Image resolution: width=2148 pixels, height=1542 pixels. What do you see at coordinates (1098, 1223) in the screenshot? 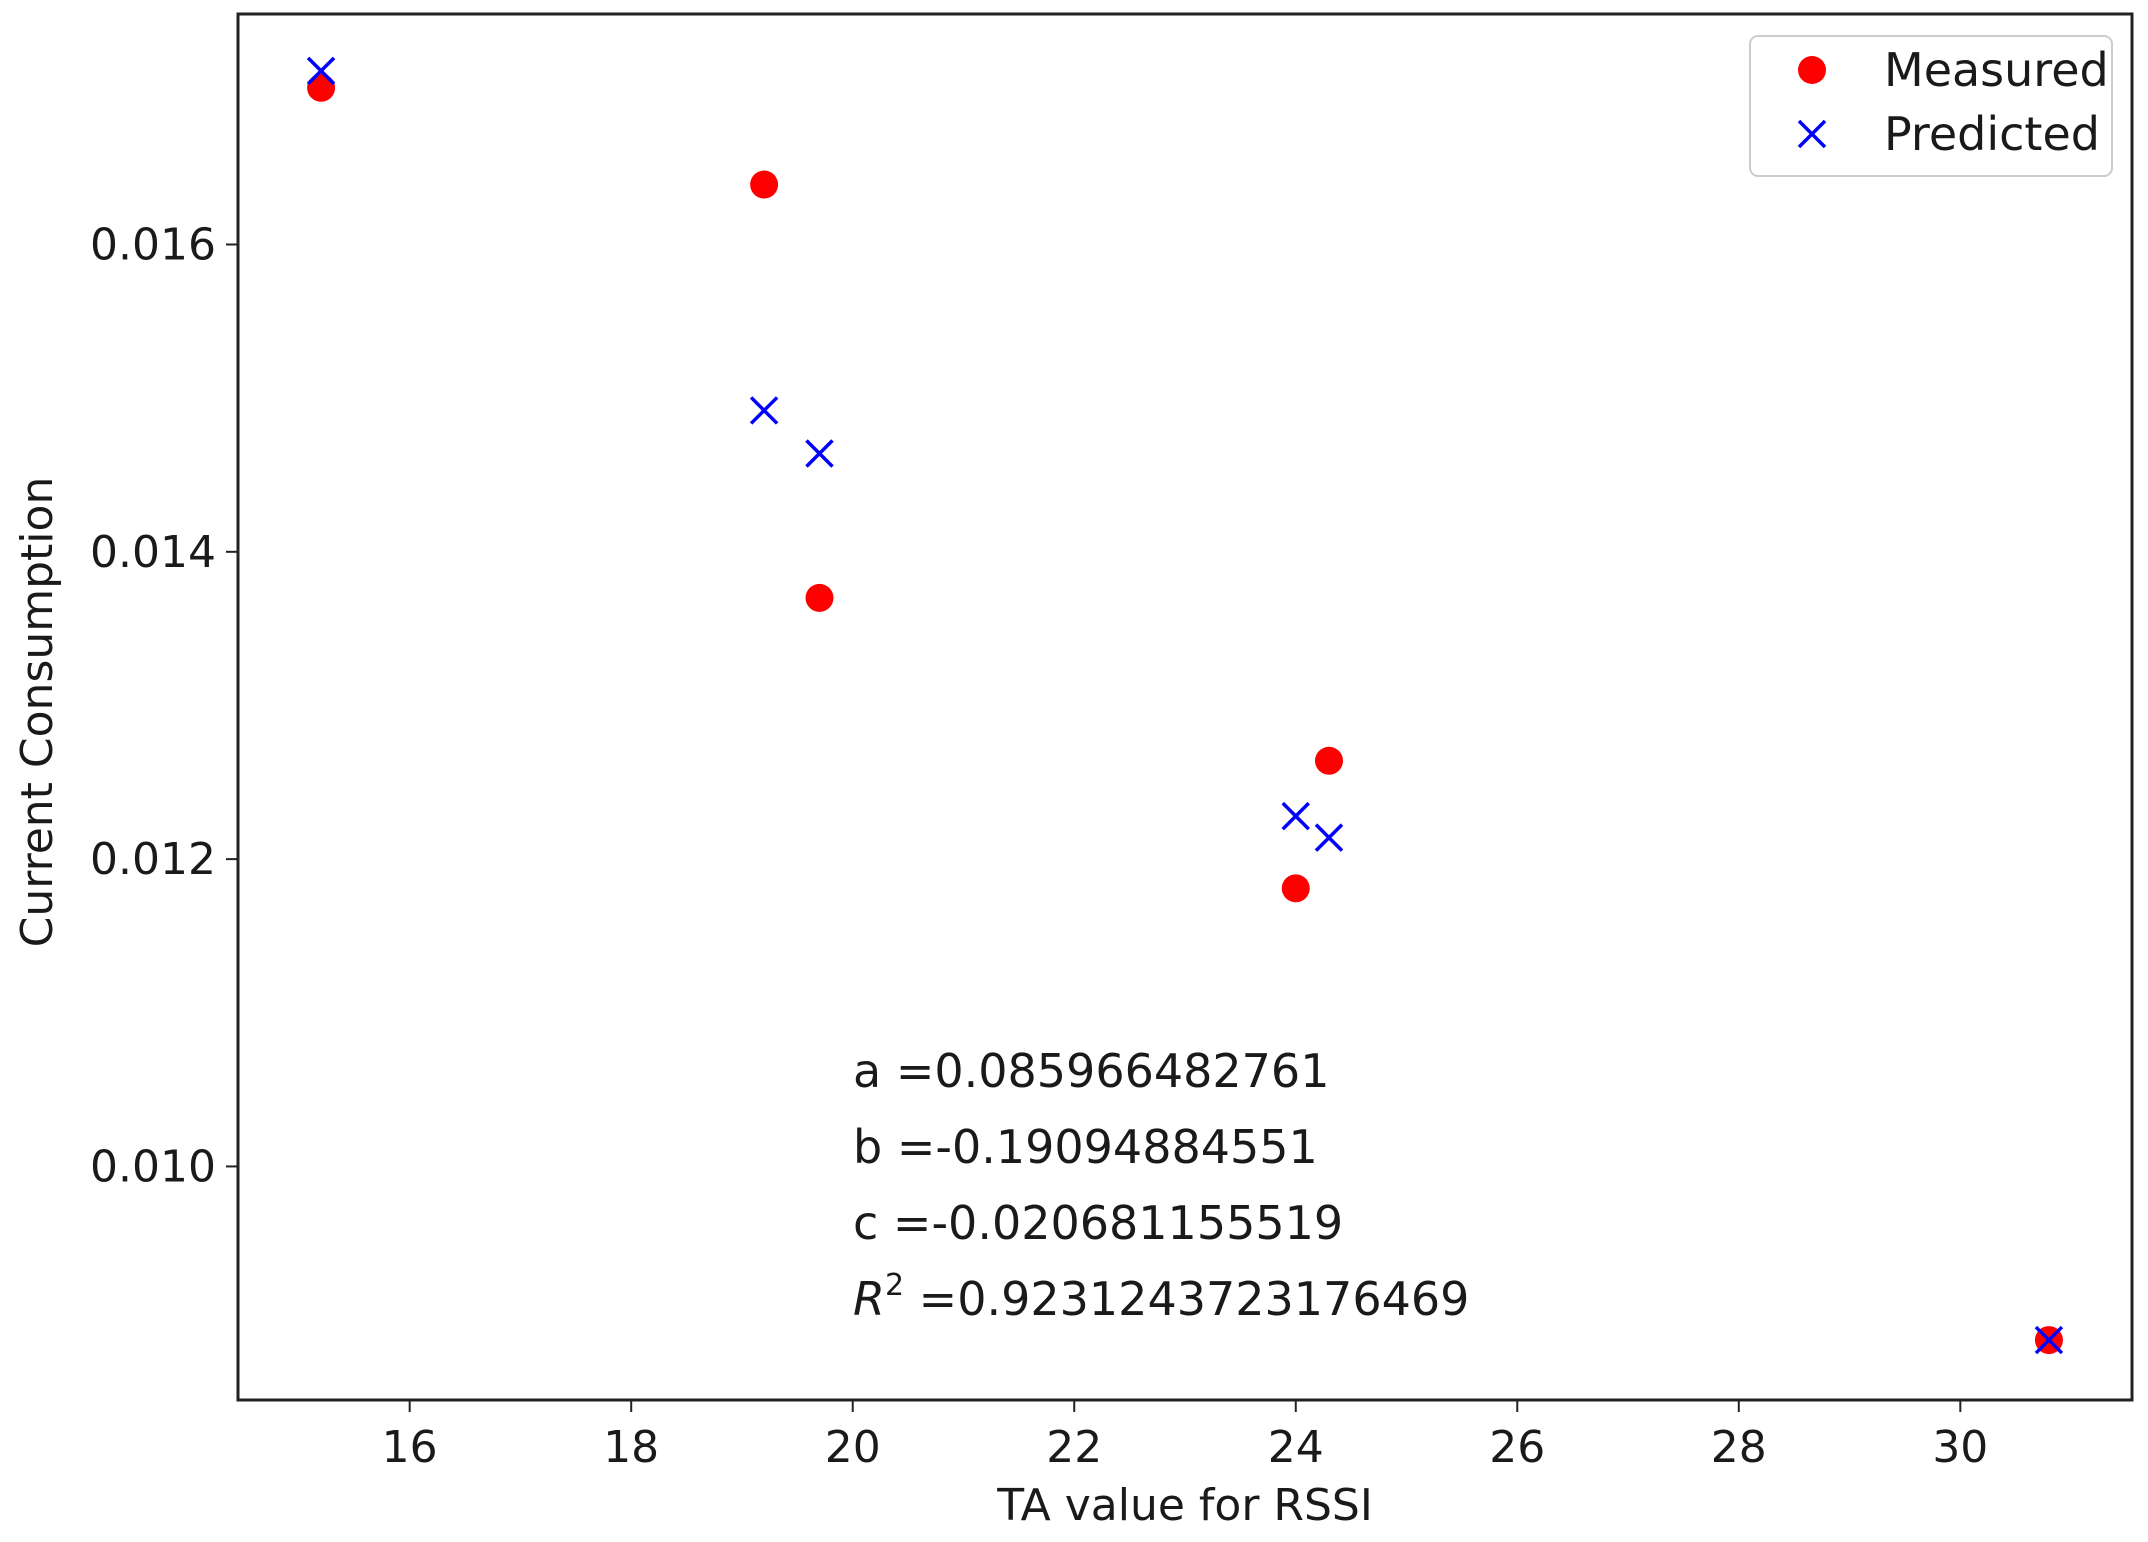
I see `annotation-line: c =-0.020681155519` at bounding box center [1098, 1223].